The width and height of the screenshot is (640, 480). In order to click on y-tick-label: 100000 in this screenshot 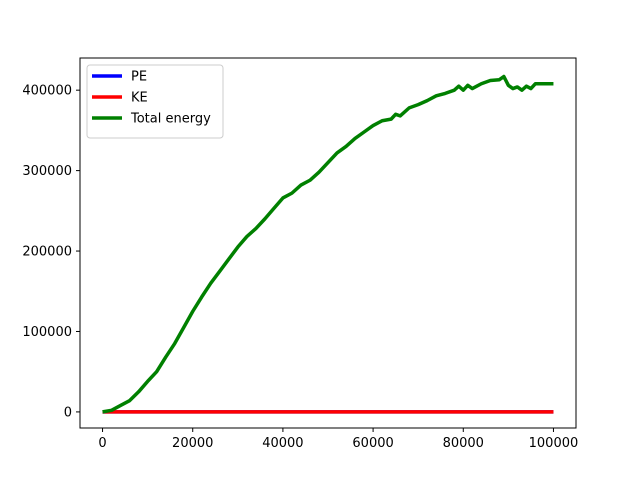, I will do `click(47, 332)`.